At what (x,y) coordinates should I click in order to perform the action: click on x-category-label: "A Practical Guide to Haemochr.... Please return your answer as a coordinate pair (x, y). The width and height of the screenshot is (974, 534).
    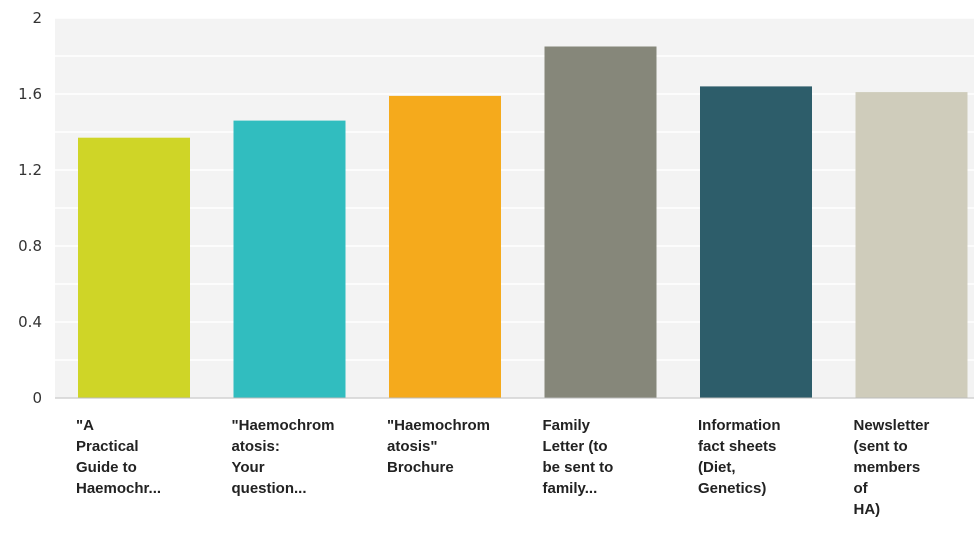
    Looking at the image, I should click on (118, 457).